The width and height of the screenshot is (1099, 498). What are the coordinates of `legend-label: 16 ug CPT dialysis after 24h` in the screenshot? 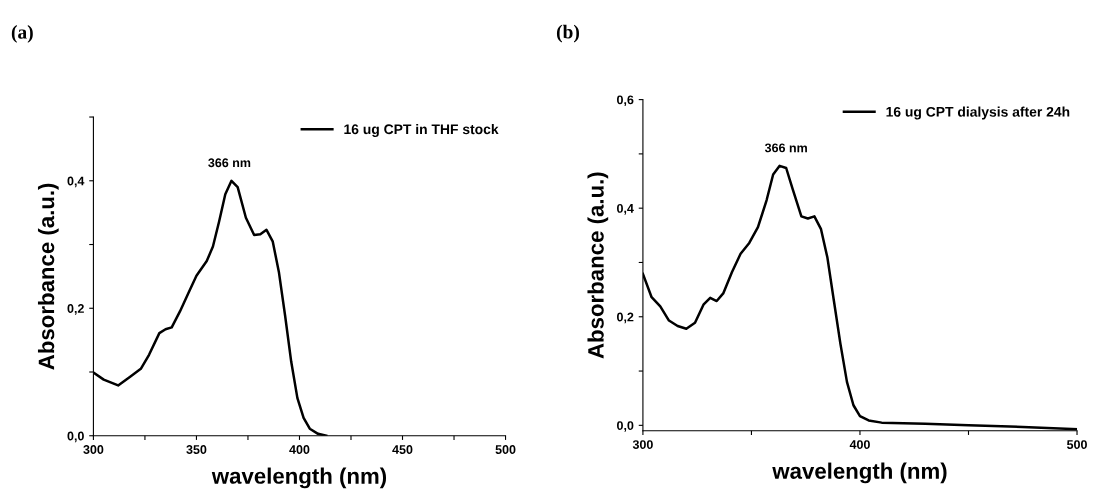 It's located at (978, 113).